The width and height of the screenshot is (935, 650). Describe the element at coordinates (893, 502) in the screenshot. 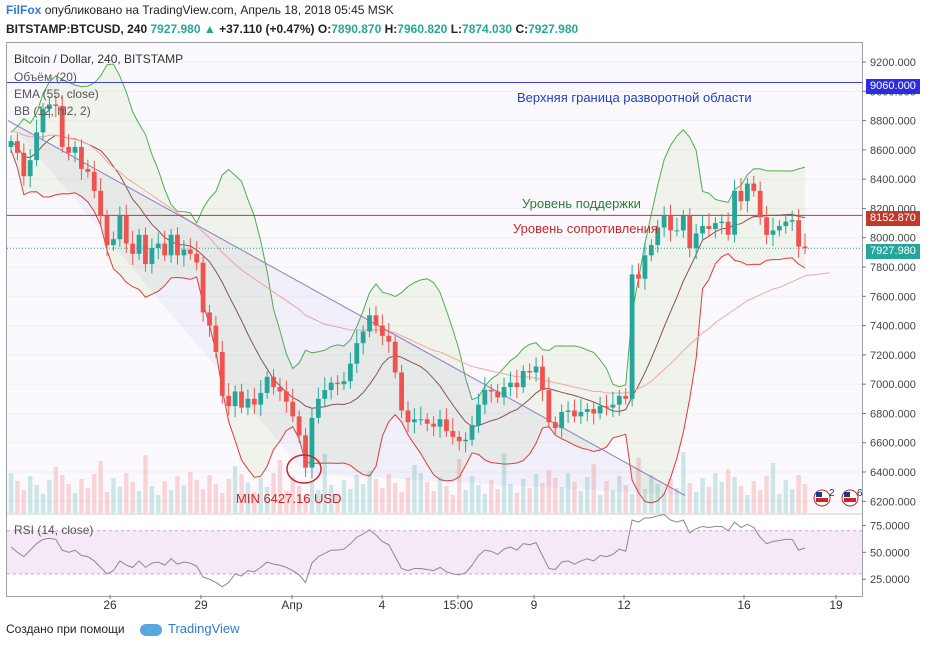

I see `y-tick-label: 6200.000` at that location.